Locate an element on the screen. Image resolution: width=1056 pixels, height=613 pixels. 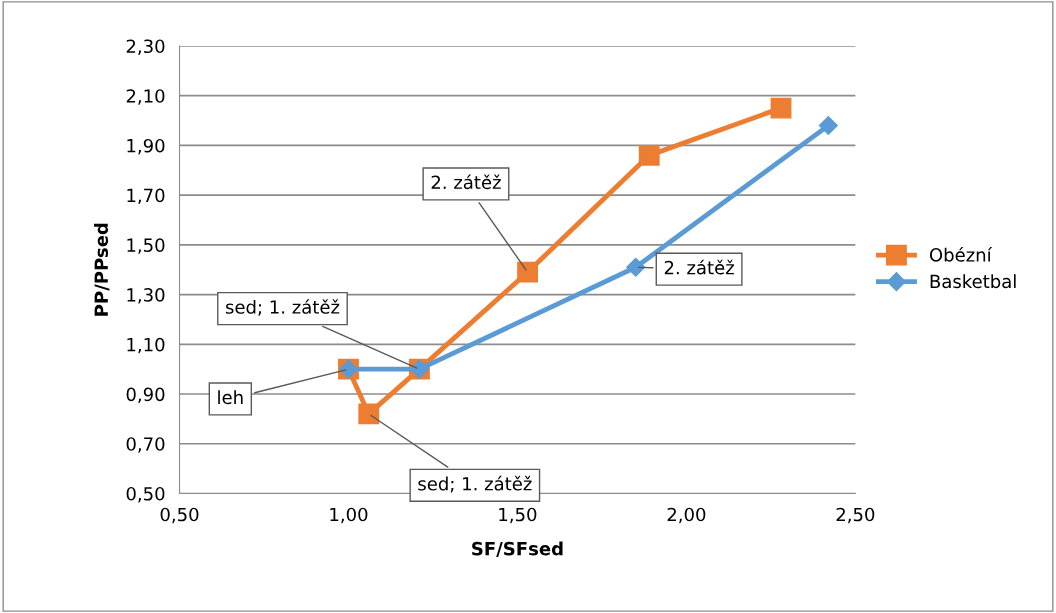
y-tick-label: 1,50 is located at coordinates (146, 246).